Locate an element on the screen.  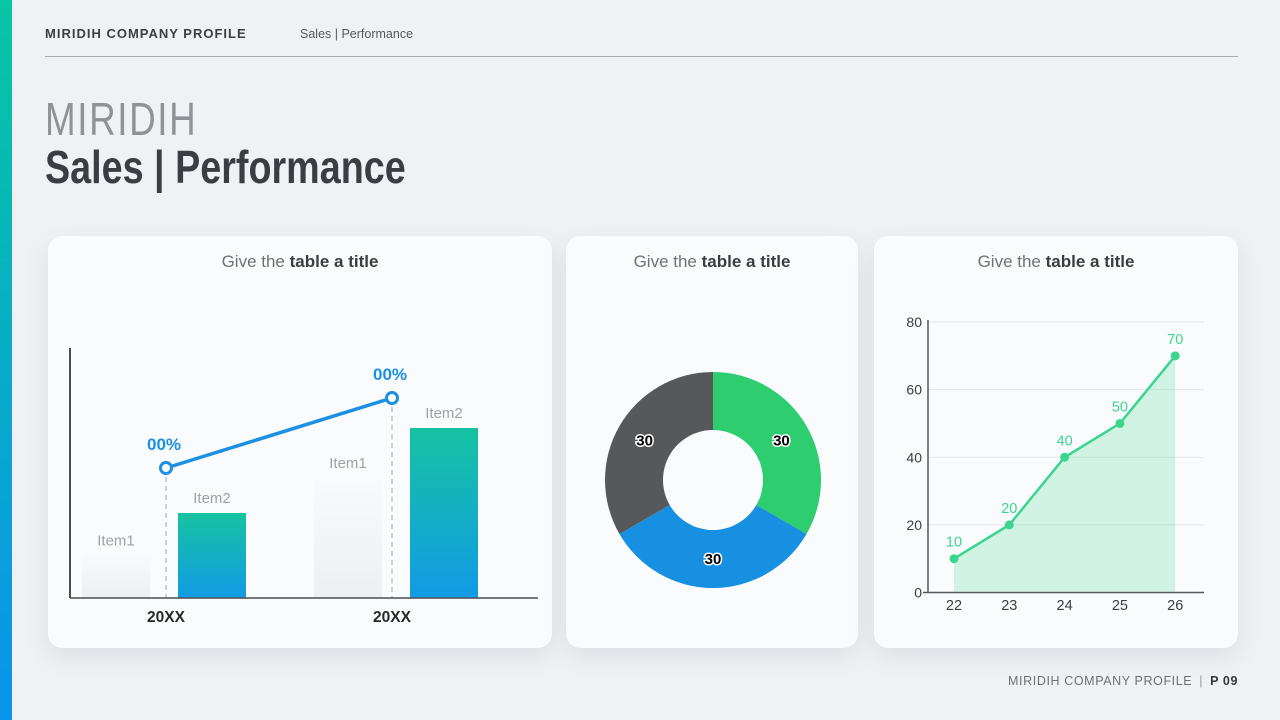
y-tick-label: 0 is located at coordinates (918, 593).